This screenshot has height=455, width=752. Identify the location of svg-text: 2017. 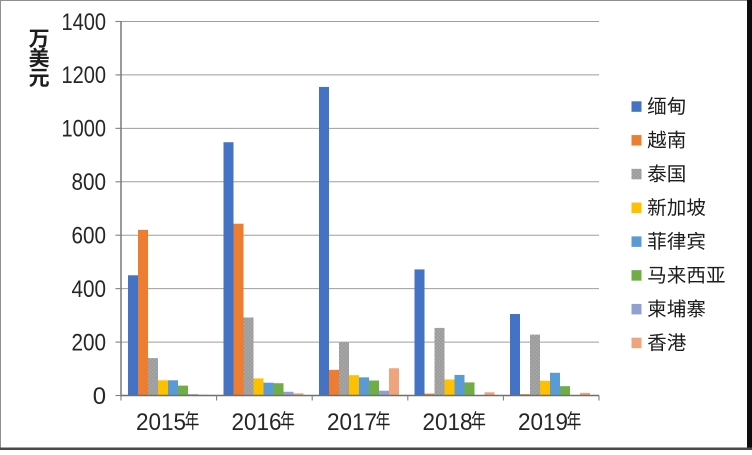
(352, 422).